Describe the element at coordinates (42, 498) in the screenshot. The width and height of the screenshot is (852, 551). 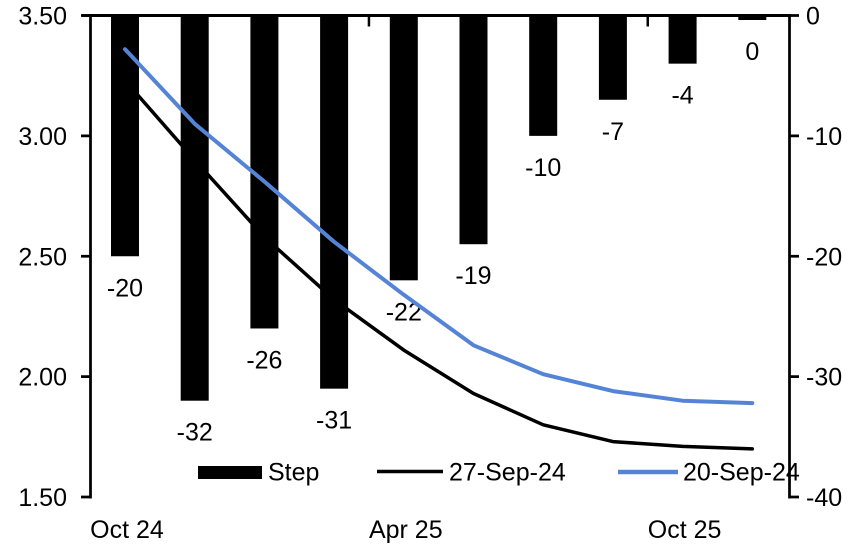
I see `left-axis-tick-label: 1.50` at that location.